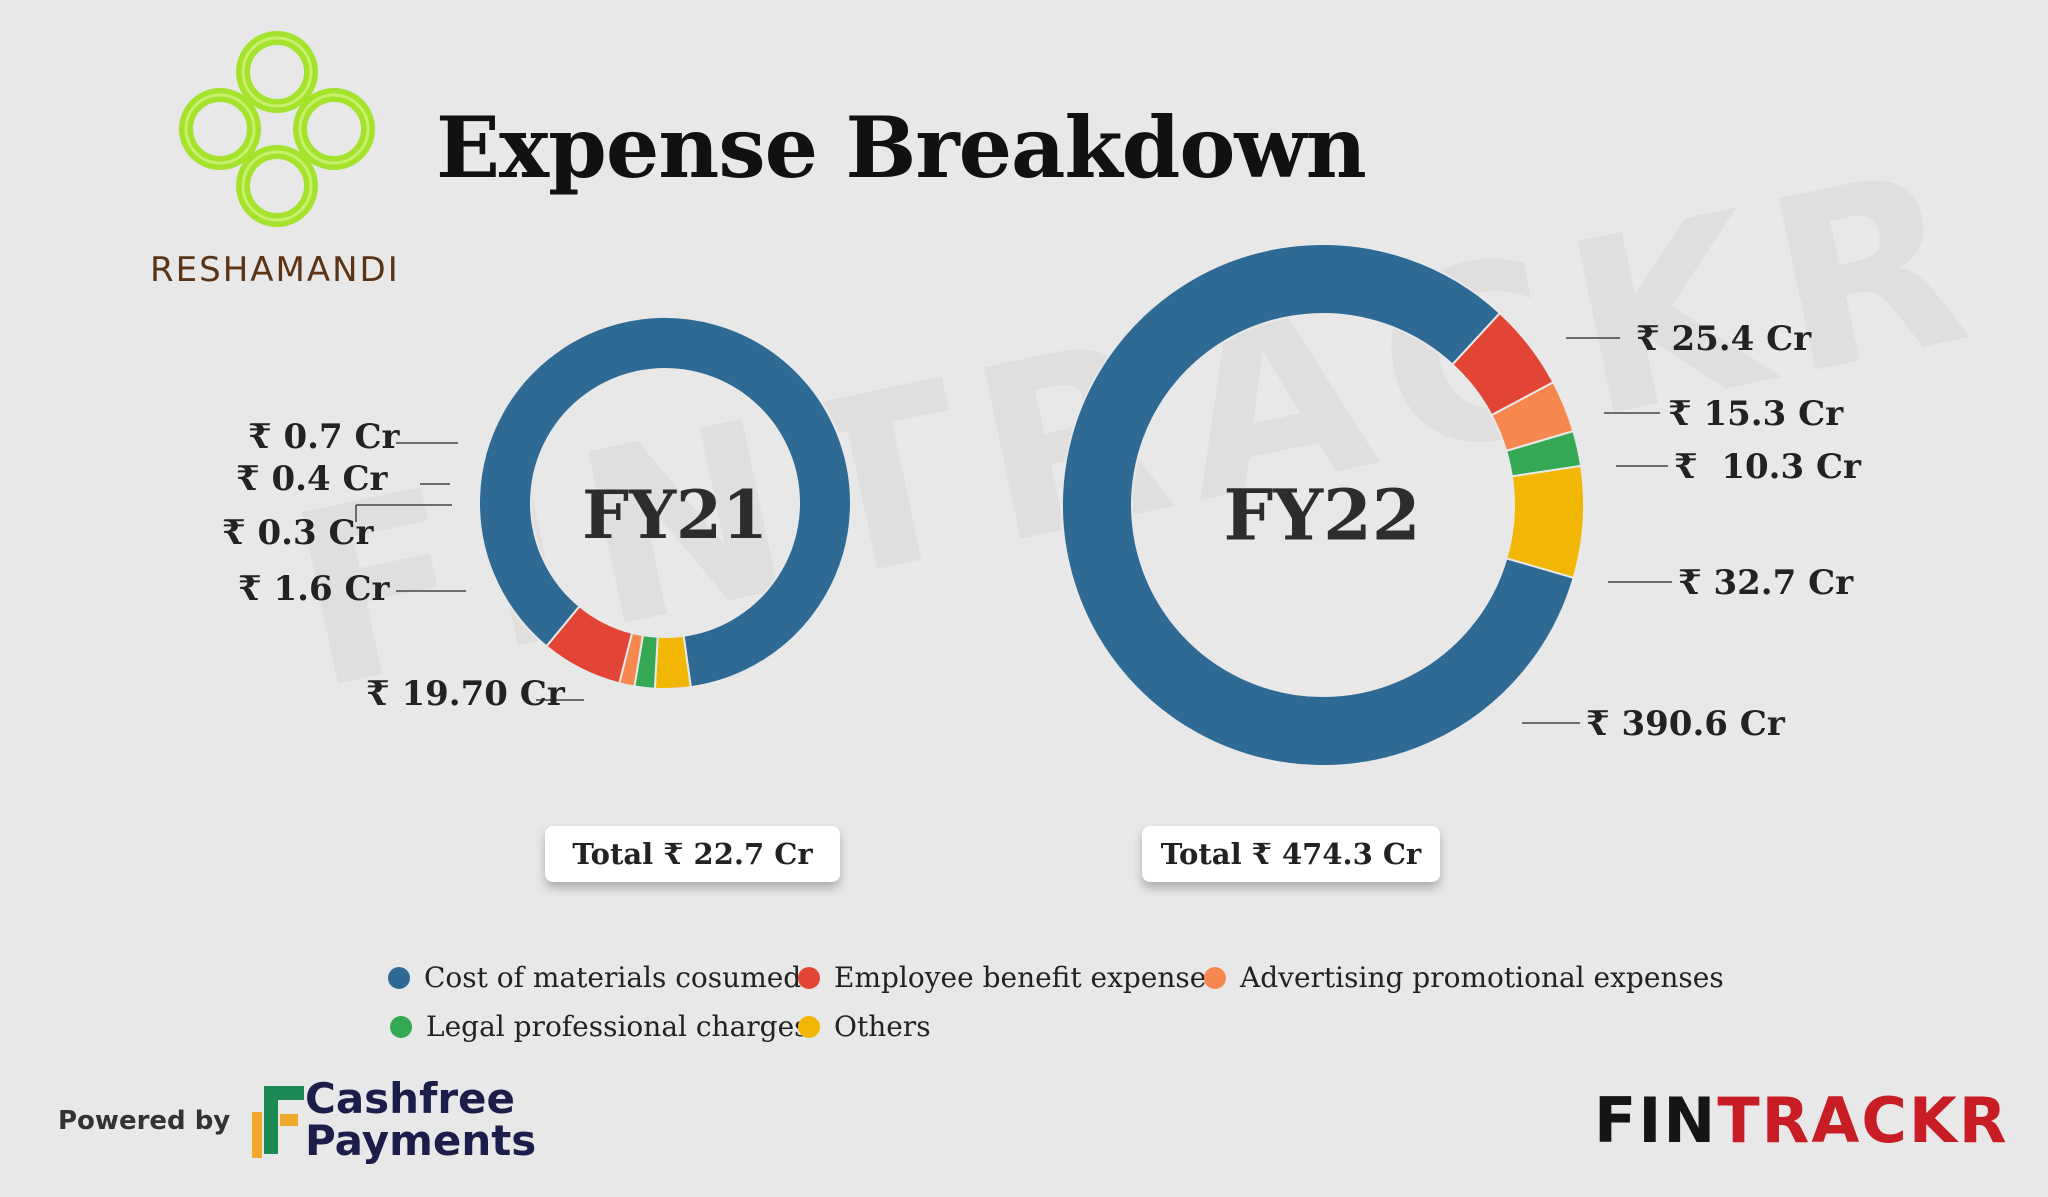 This screenshot has width=2048, height=1197. What do you see at coordinates (692, 854) in the screenshot?
I see `fy21-total: Total ₹ 22.7 Cr` at bounding box center [692, 854].